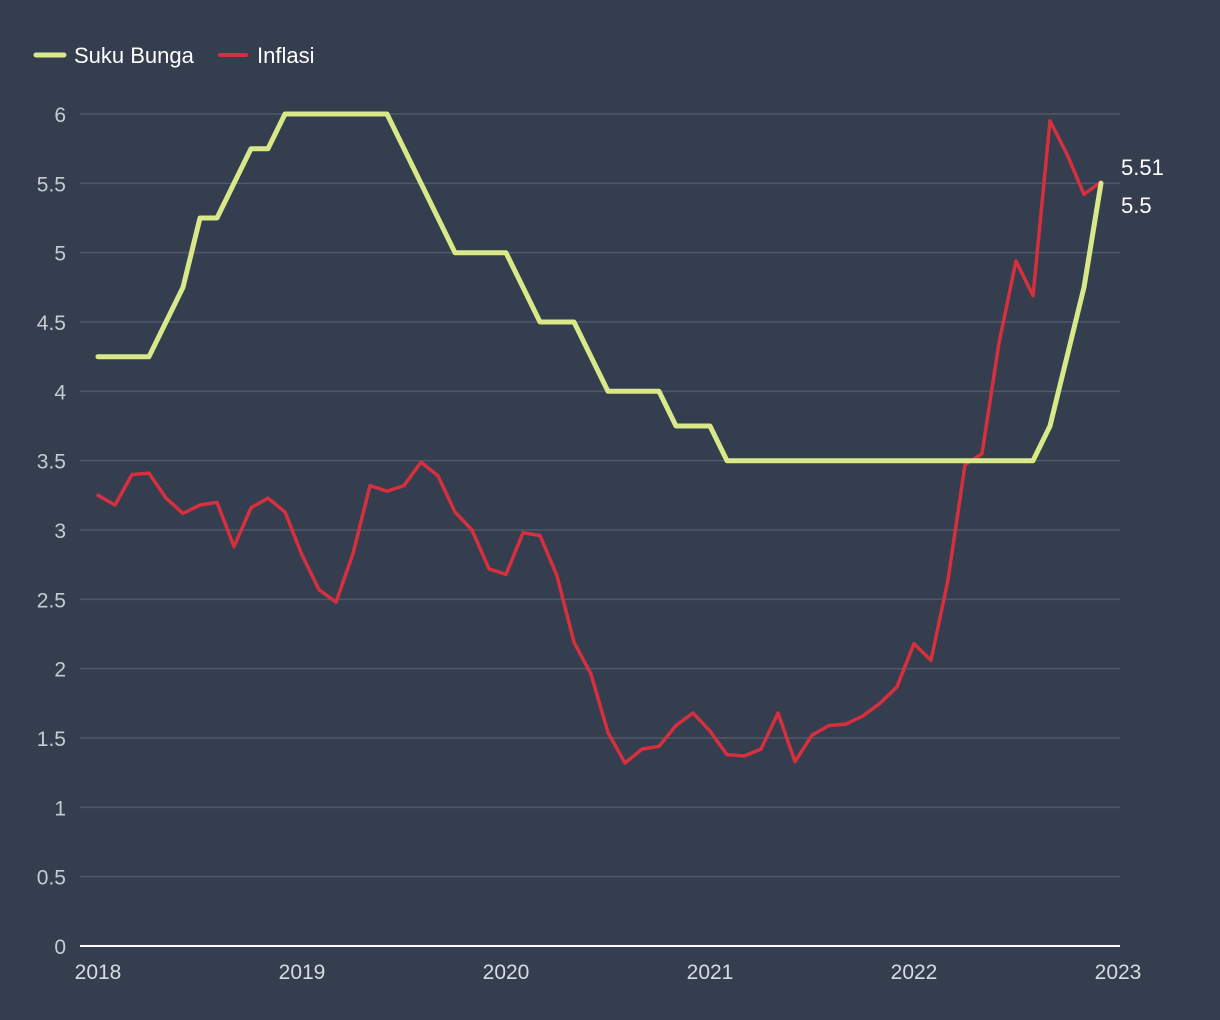 The width and height of the screenshot is (1220, 1020). I want to click on x-axis-ticks: 2018 2019 2020 2021 2022 2023, so click(608, 972).